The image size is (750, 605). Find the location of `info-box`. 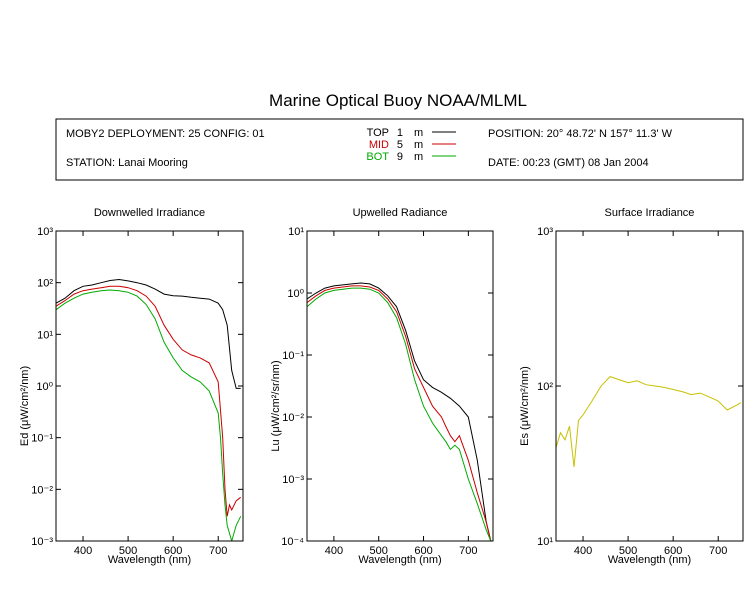

info-box is located at coordinates (399, 149).